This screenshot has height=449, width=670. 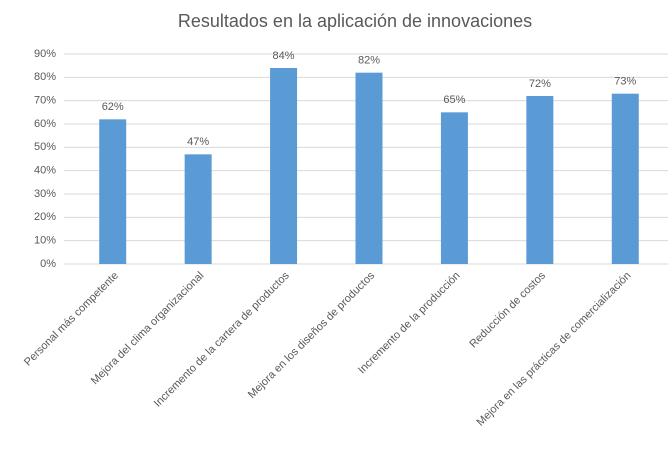 What do you see at coordinates (454, 100) in the screenshot?
I see `data-label: 65%` at bounding box center [454, 100].